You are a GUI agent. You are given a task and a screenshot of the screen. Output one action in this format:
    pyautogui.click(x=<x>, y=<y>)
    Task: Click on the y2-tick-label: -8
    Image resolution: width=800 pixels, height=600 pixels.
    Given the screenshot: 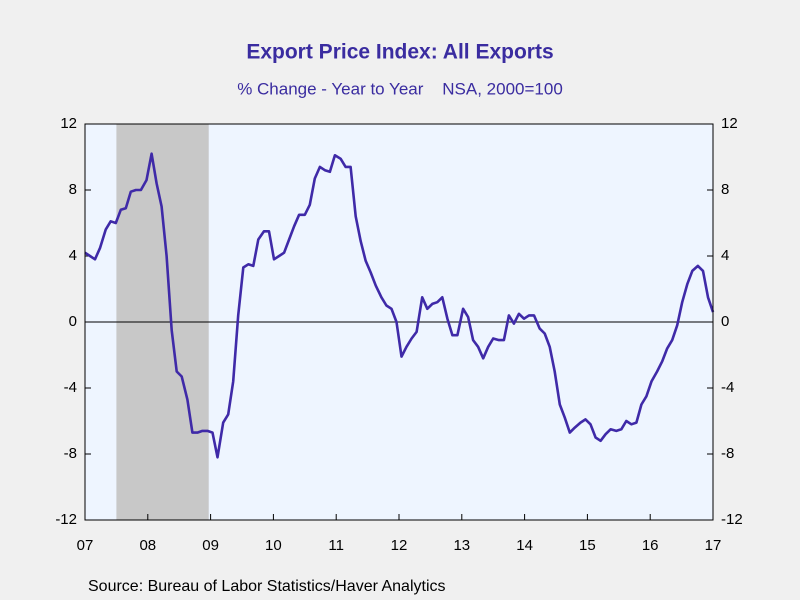 What is the action you would take?
    pyautogui.click(x=727, y=453)
    